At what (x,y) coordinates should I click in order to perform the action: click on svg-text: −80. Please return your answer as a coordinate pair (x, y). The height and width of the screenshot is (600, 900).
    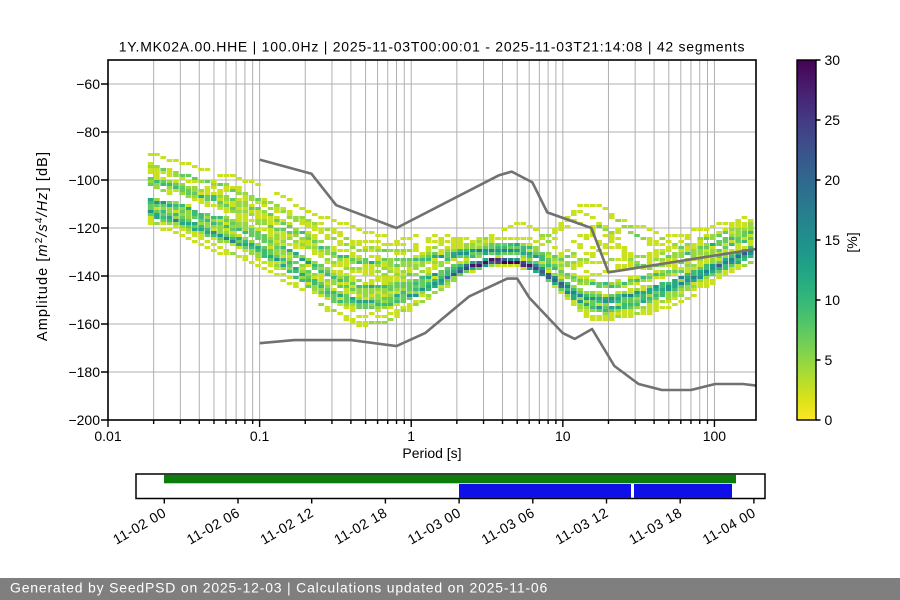
    Looking at the image, I should click on (88, 132).